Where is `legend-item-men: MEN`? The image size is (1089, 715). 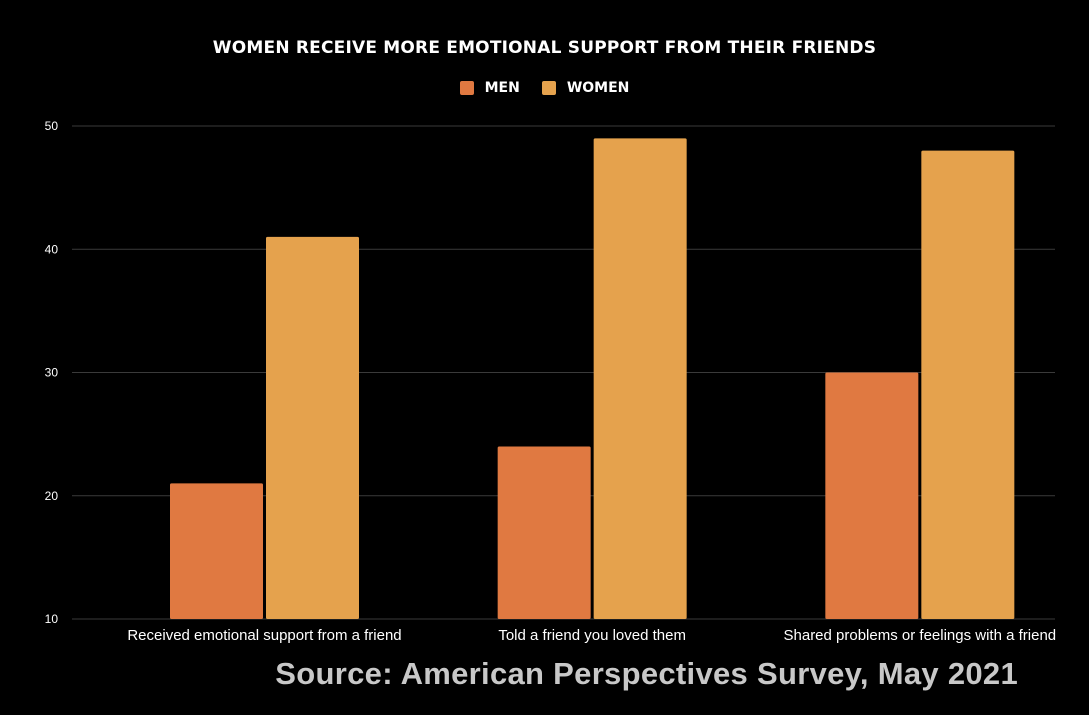 legend-item-men: MEN is located at coordinates (489, 88).